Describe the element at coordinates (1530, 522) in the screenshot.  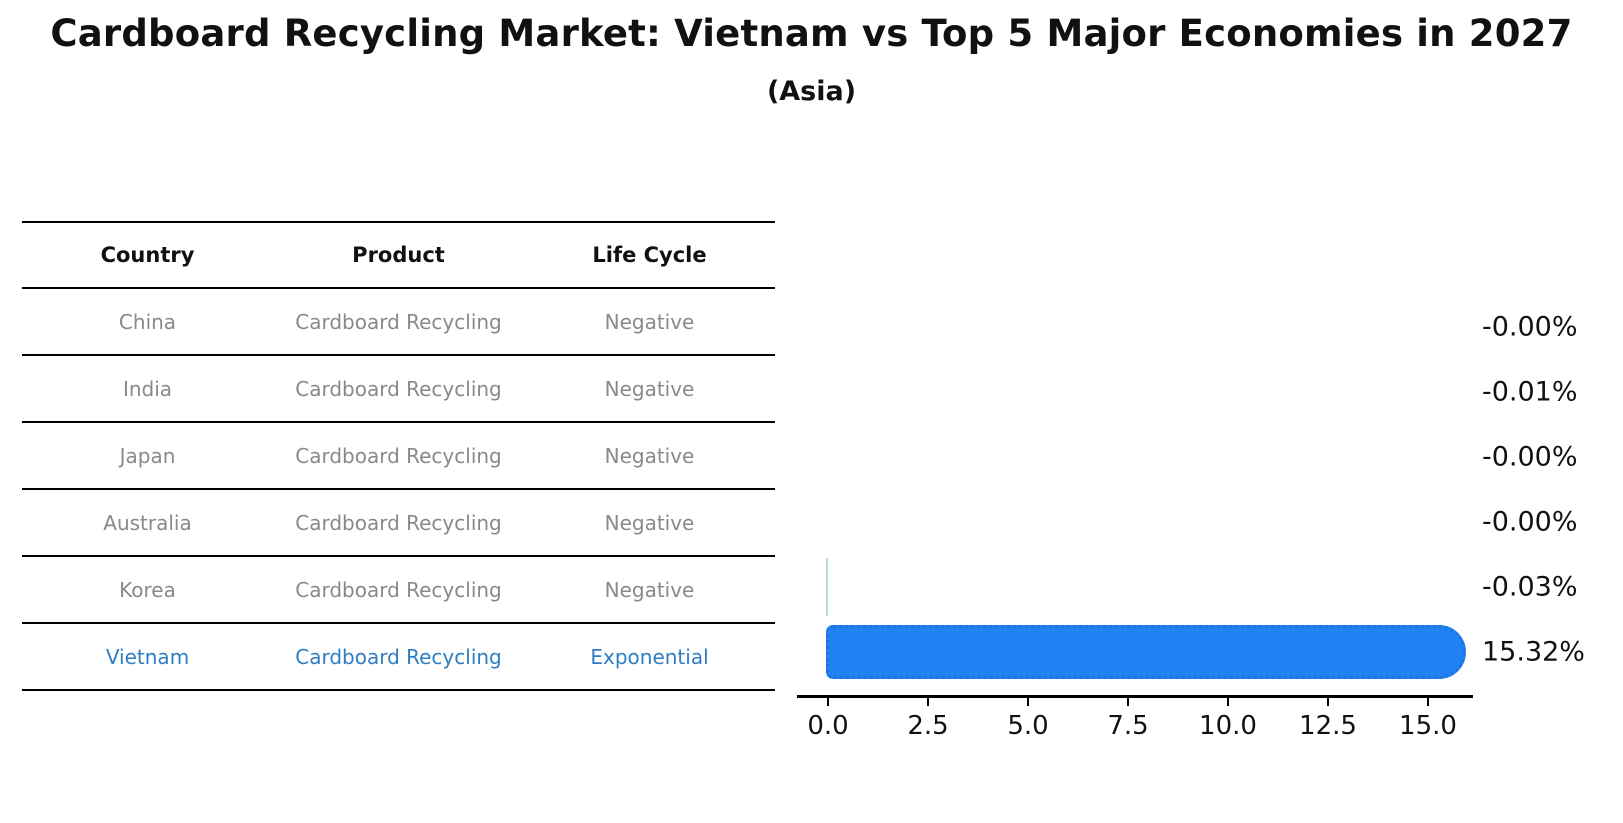
I see `value-label-australia: -0.00%` at that location.